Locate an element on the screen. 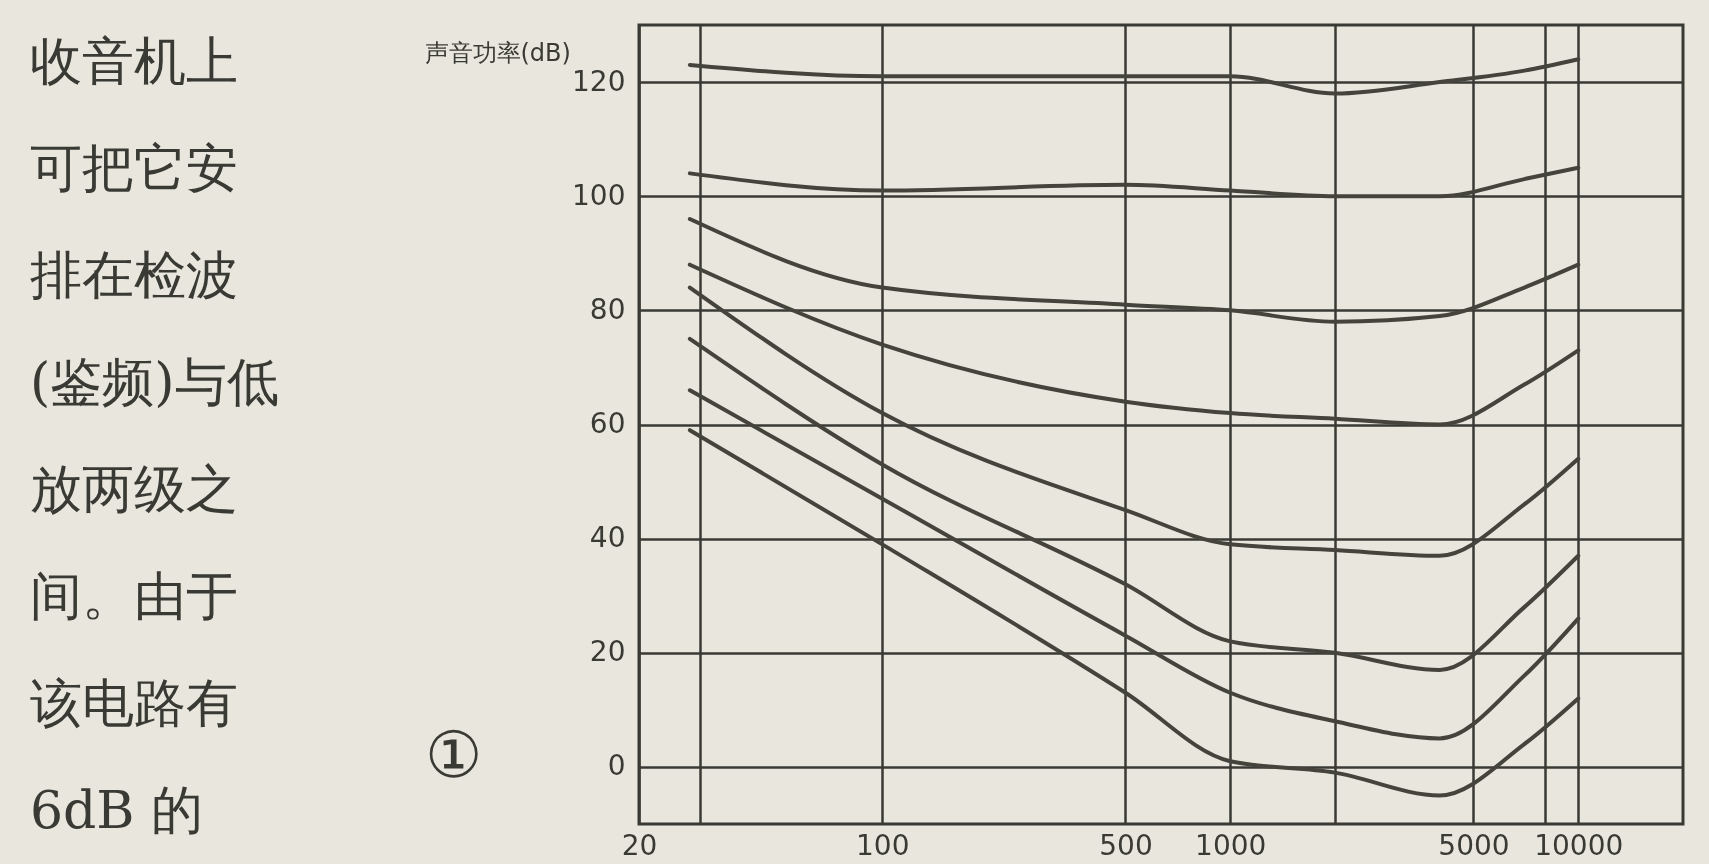 The width and height of the screenshot is (1709, 864). text: ① is located at coordinates (454, 755).